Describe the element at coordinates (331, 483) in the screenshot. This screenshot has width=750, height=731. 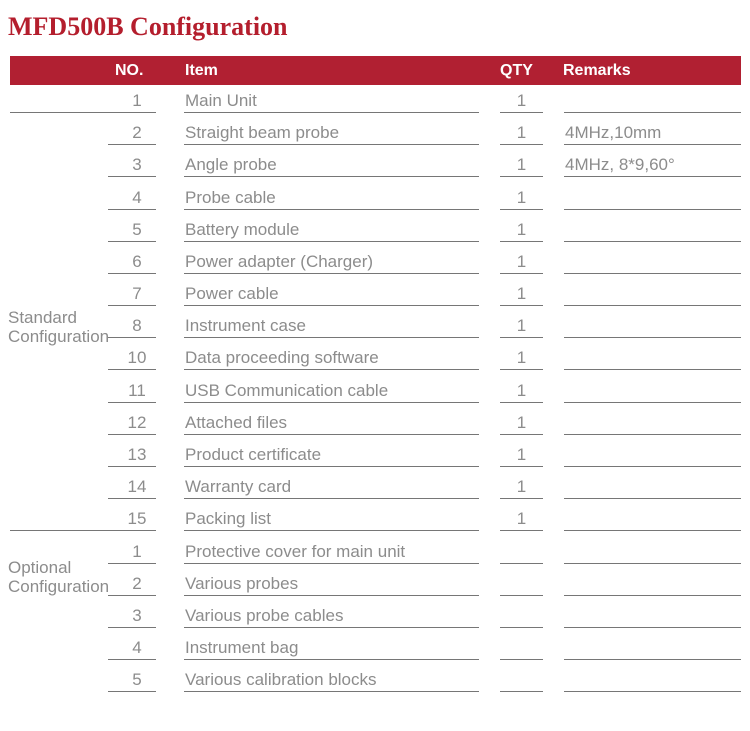
I see `cell-item: Warranty card` at that location.